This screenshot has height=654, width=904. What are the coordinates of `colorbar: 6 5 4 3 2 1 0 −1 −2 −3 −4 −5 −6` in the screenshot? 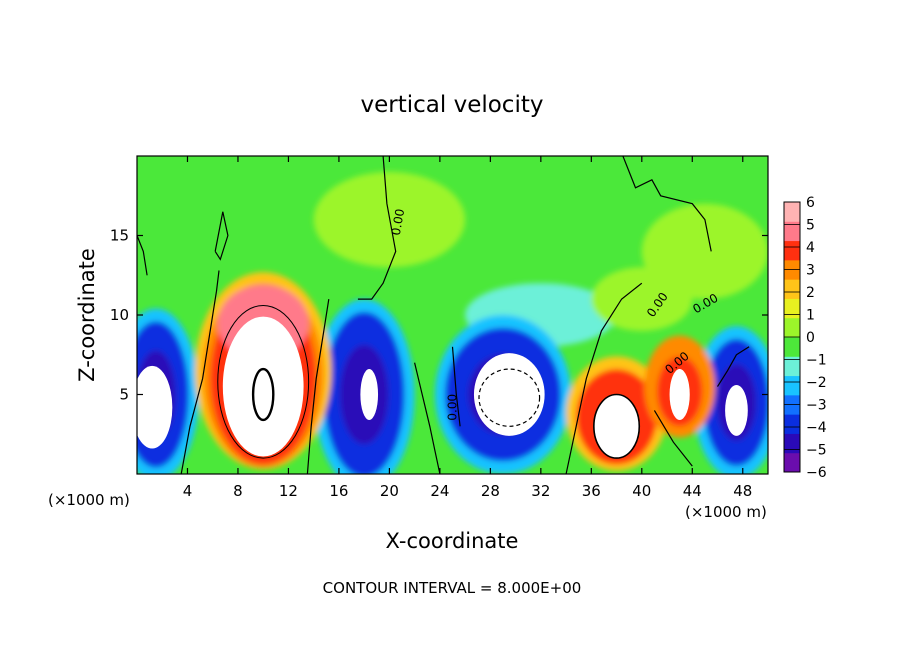 It's located at (805, 338).